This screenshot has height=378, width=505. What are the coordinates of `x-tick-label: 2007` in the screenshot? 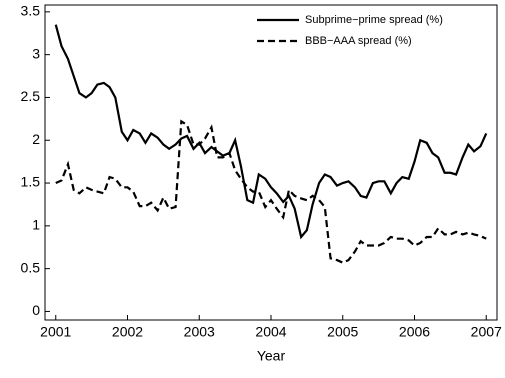 It's located at (486, 332).